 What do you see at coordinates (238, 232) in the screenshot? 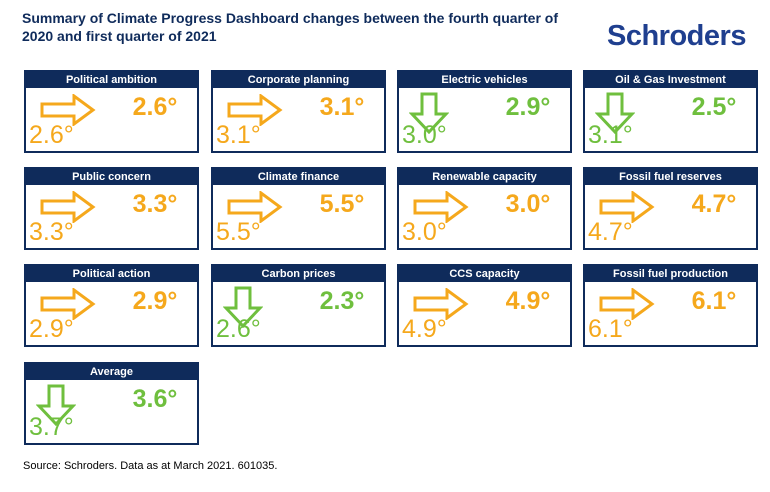
I see `previous-value: 5.5°` at bounding box center [238, 232].